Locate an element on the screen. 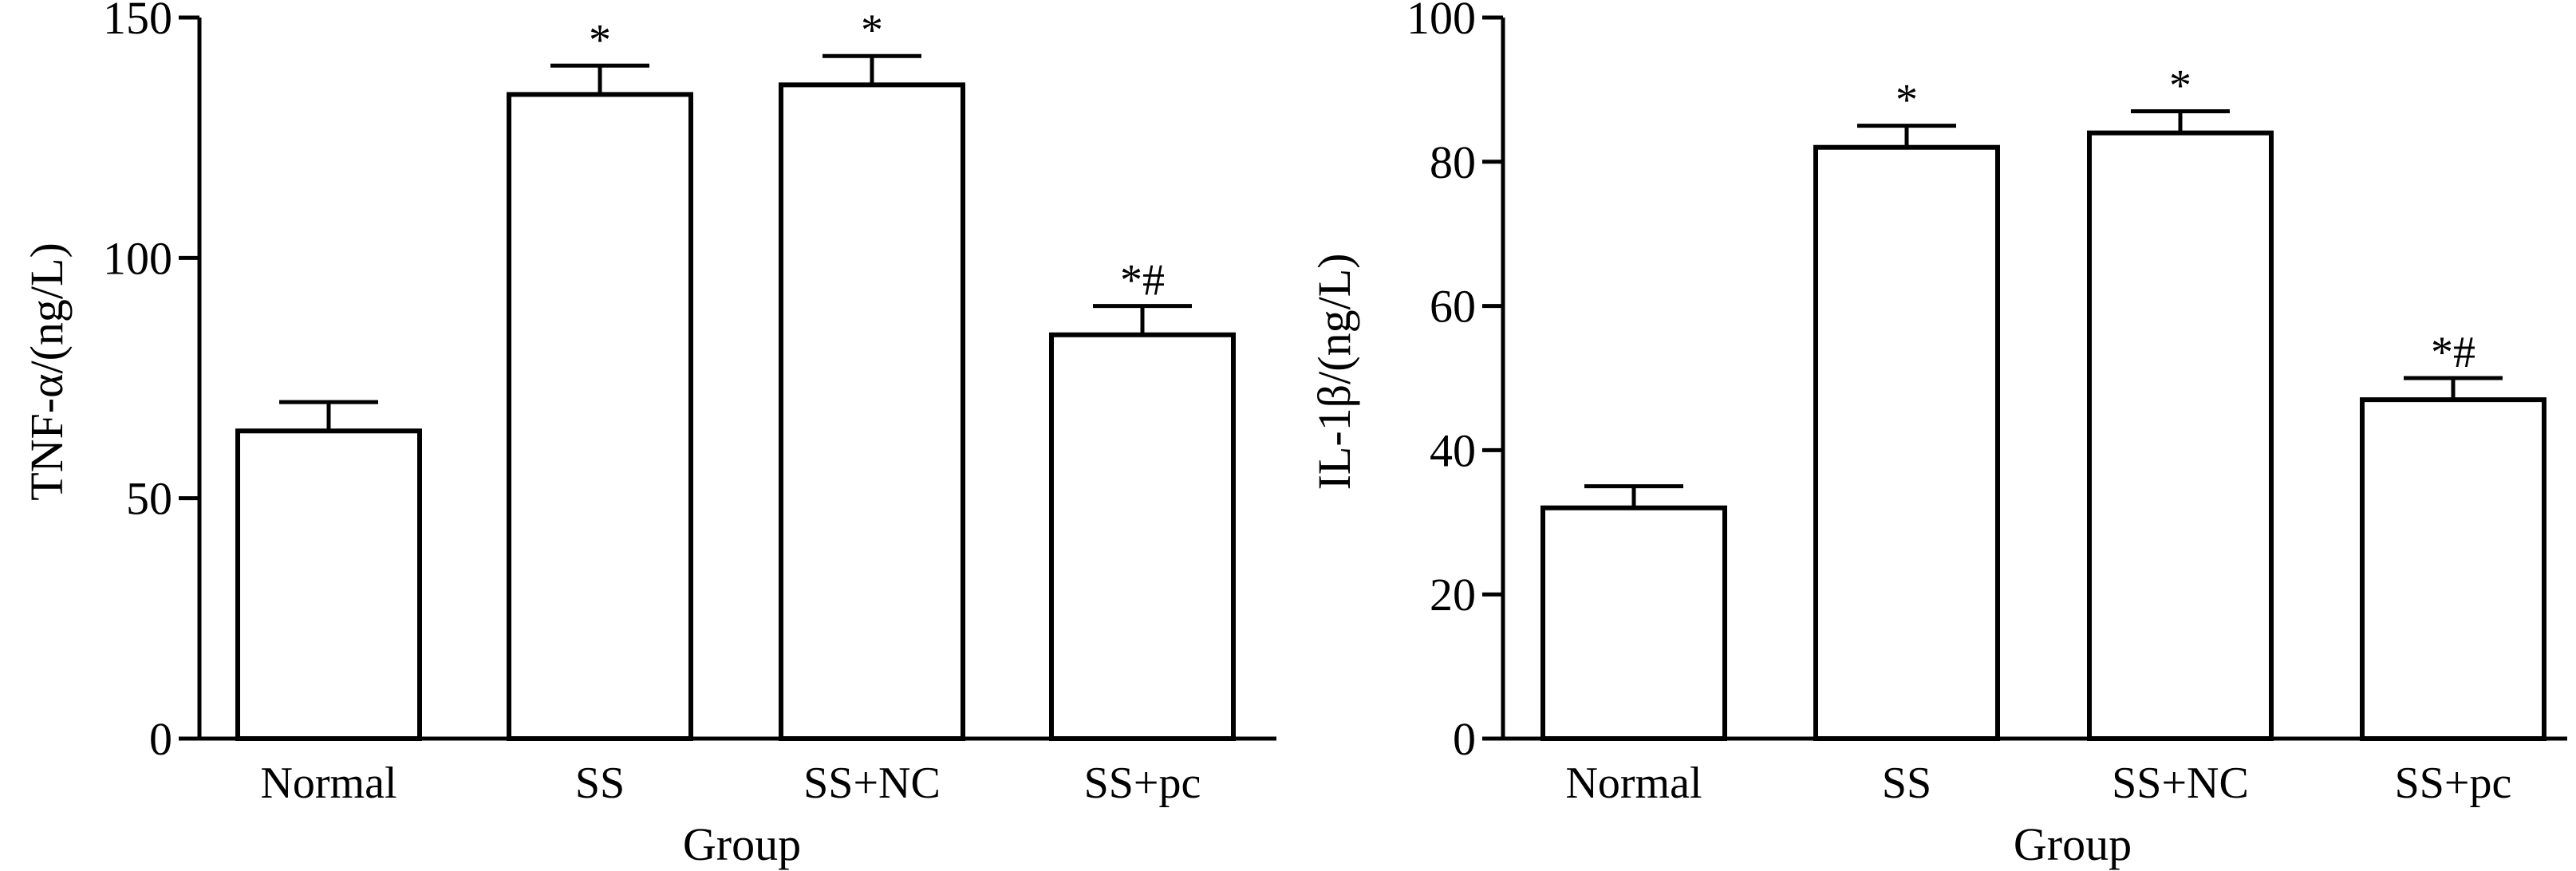  y-axis-title: TNF-α/(ng/L) is located at coordinates (47, 372).